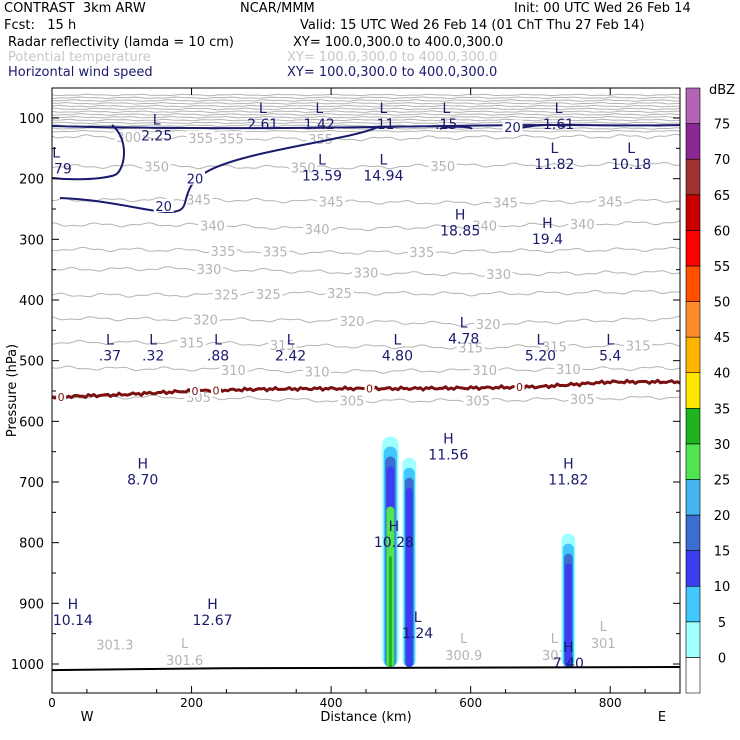  What do you see at coordinates (409, 577) in the screenshot?
I see `reflectivity-band` at bounding box center [409, 577].